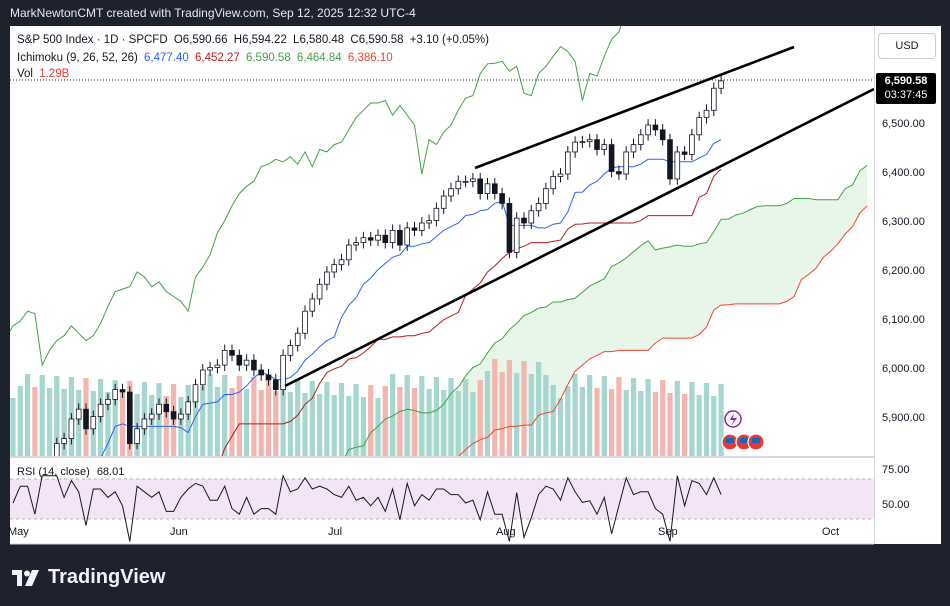  I want to click on legend-symbol: S&P 500 Index · 1D · SPCFD, so click(92, 40).